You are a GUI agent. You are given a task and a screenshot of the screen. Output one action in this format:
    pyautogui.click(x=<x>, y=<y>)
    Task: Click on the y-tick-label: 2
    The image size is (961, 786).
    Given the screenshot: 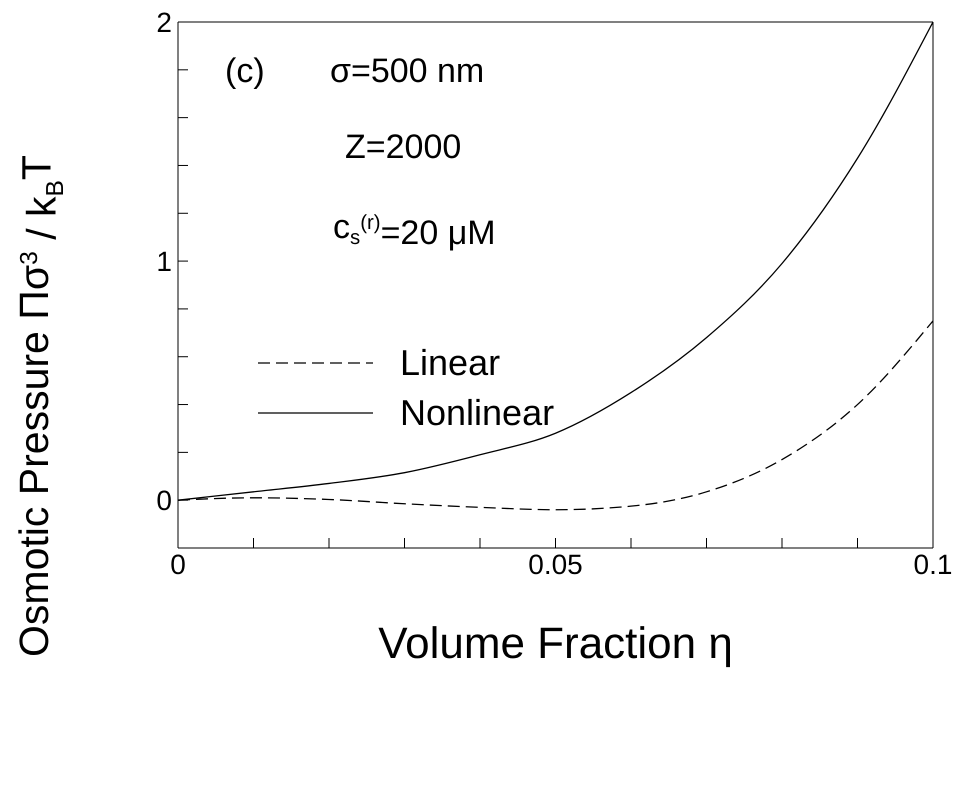 What is the action you would take?
    pyautogui.click(x=164, y=22)
    